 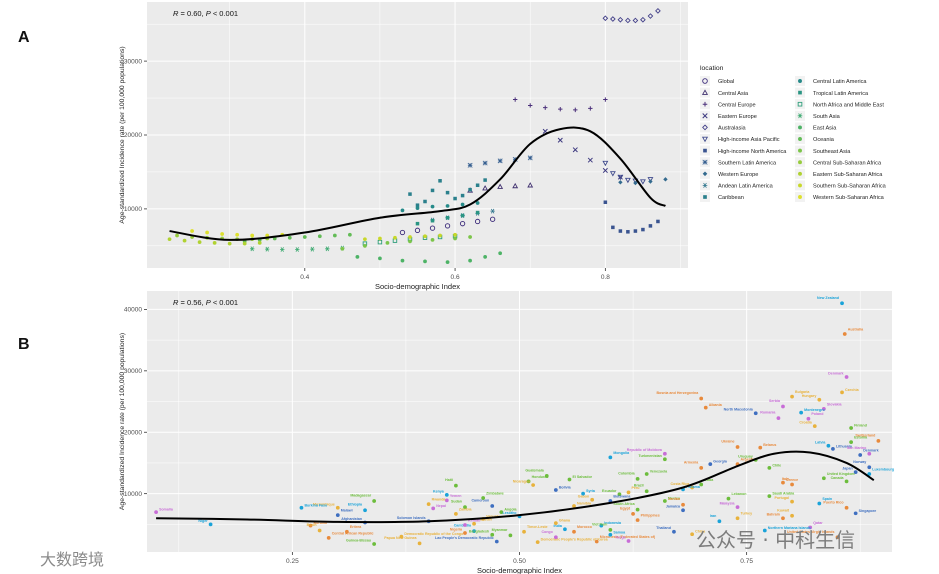 What do you see at coordinates (674, 499) in the screenshot?
I see `point-label: Mexico` at bounding box center [674, 499].